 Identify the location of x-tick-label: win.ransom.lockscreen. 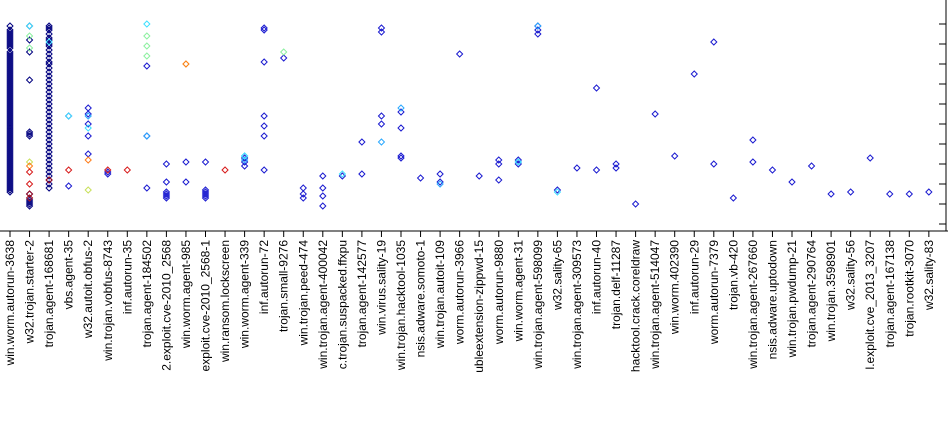
(225, 301).